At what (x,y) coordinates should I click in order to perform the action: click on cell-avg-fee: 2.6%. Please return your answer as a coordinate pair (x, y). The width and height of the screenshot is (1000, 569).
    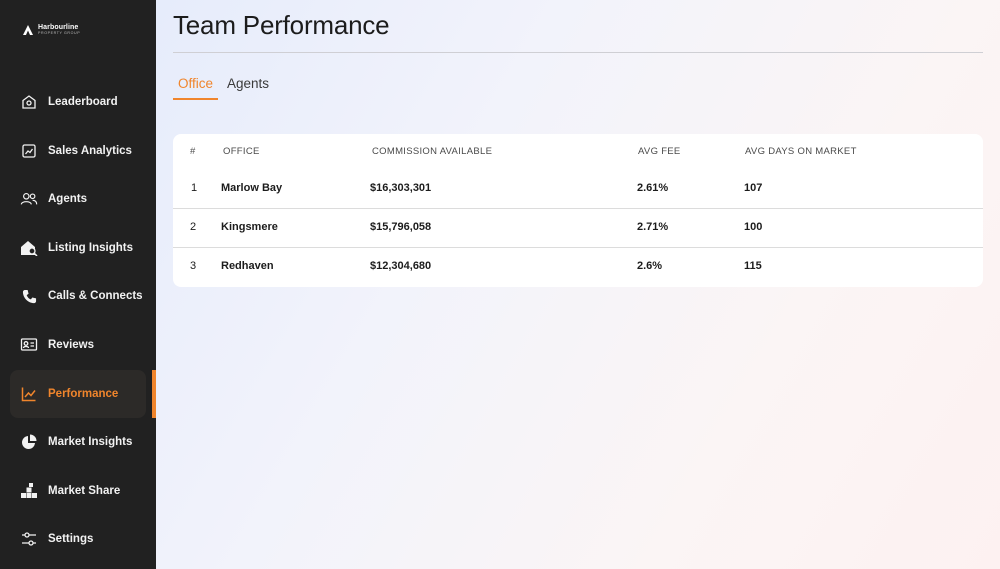
    Looking at the image, I should click on (650, 266).